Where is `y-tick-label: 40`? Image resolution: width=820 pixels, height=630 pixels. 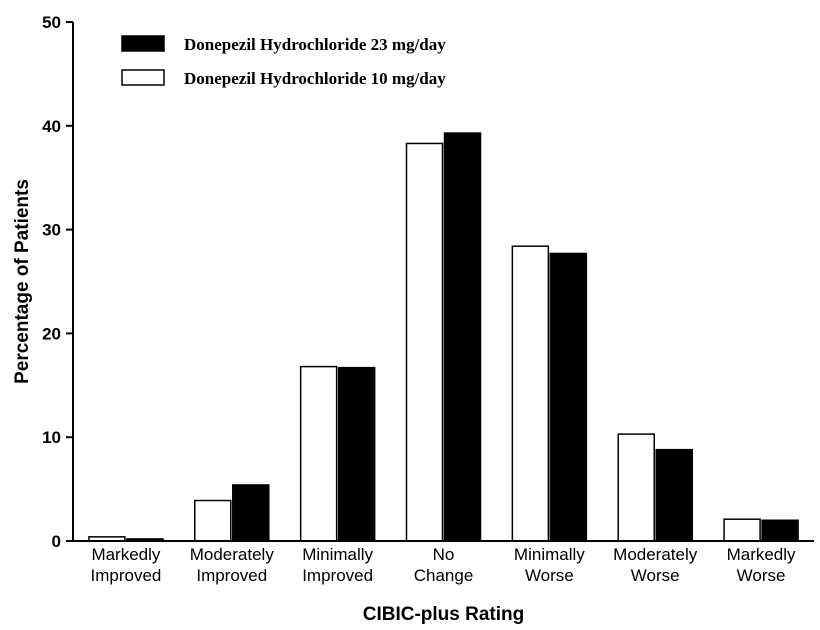 y-tick-label: 40 is located at coordinates (51, 126).